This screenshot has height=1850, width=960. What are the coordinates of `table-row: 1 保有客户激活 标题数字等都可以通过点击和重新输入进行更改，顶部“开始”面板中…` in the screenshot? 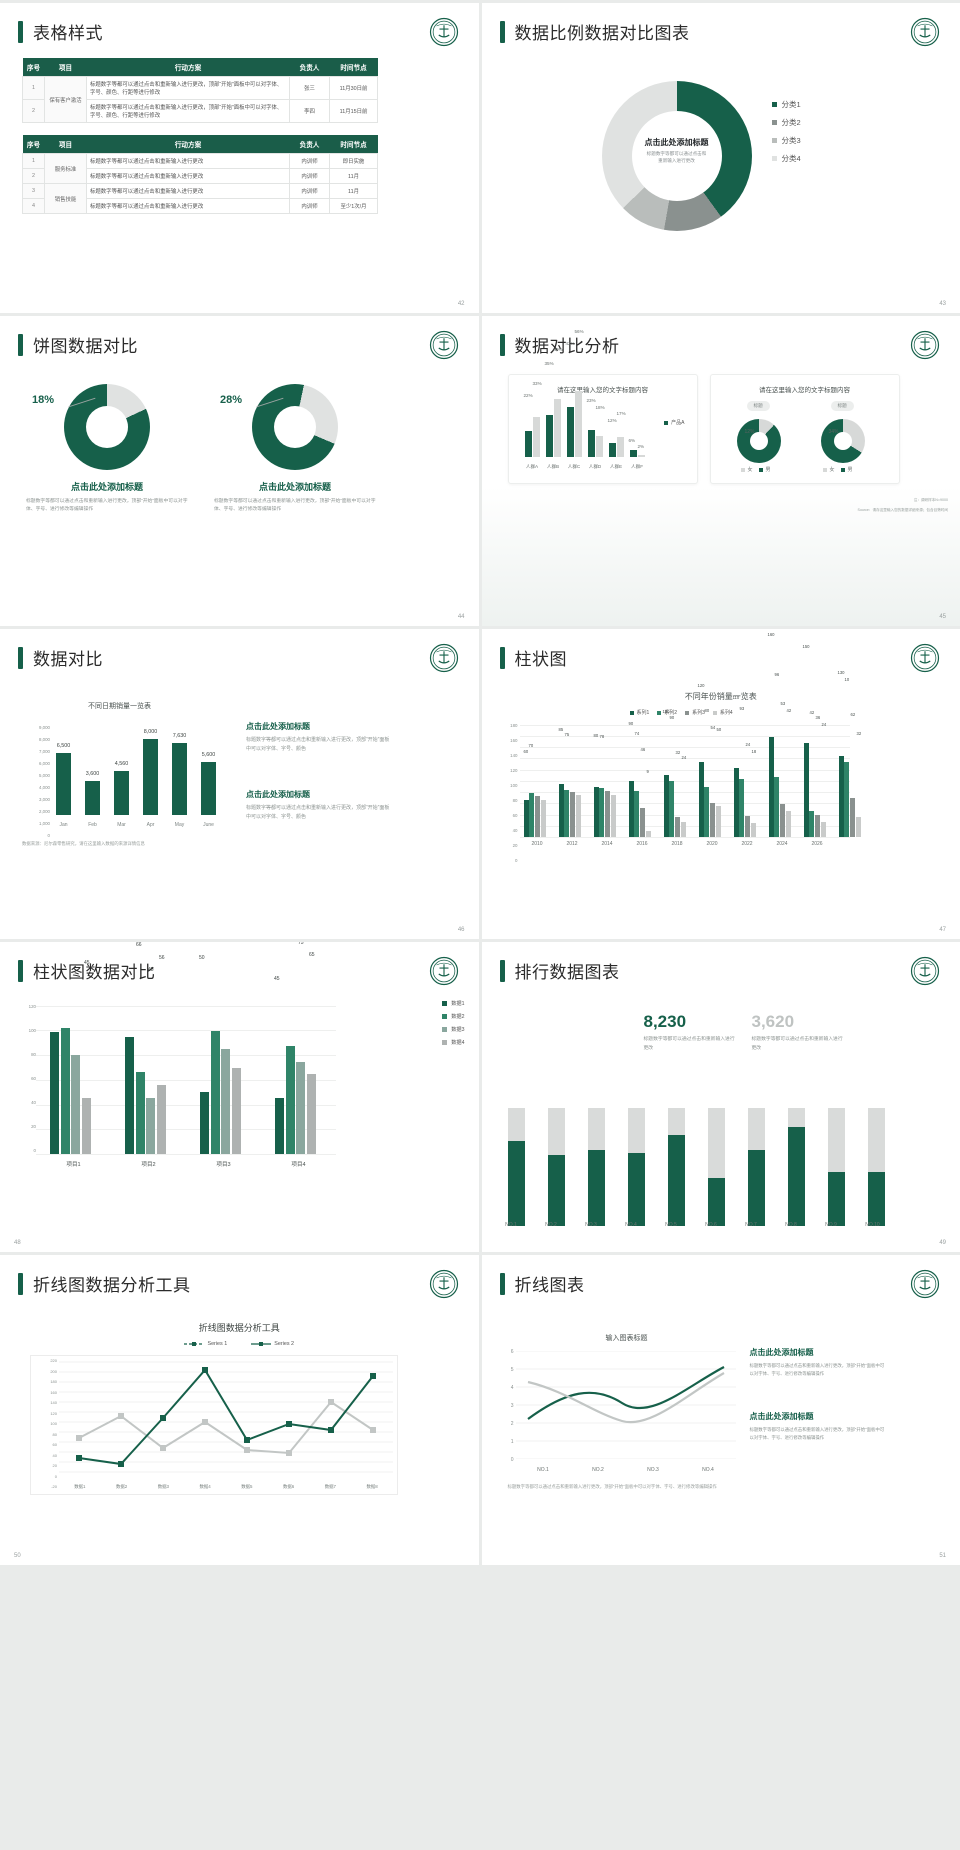 It's located at (200, 99).